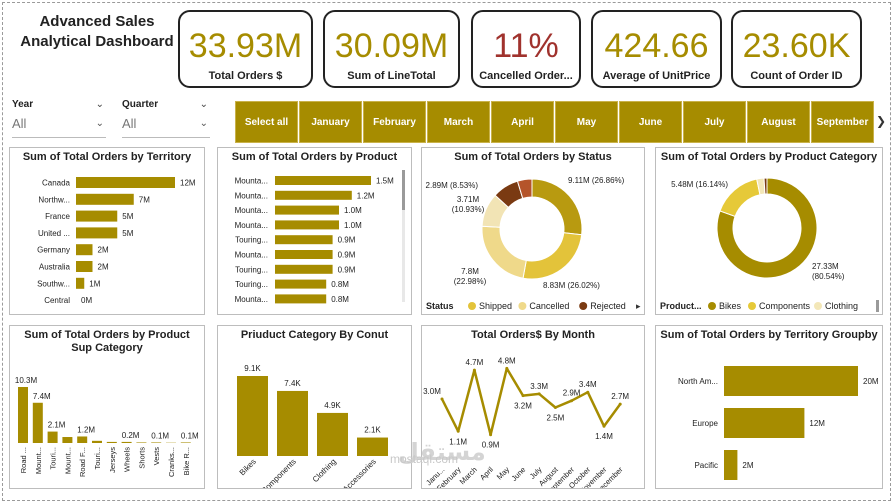  What do you see at coordinates (881, 121) in the screenshot?
I see `chevron-right-icon: ❯` at bounding box center [881, 121].